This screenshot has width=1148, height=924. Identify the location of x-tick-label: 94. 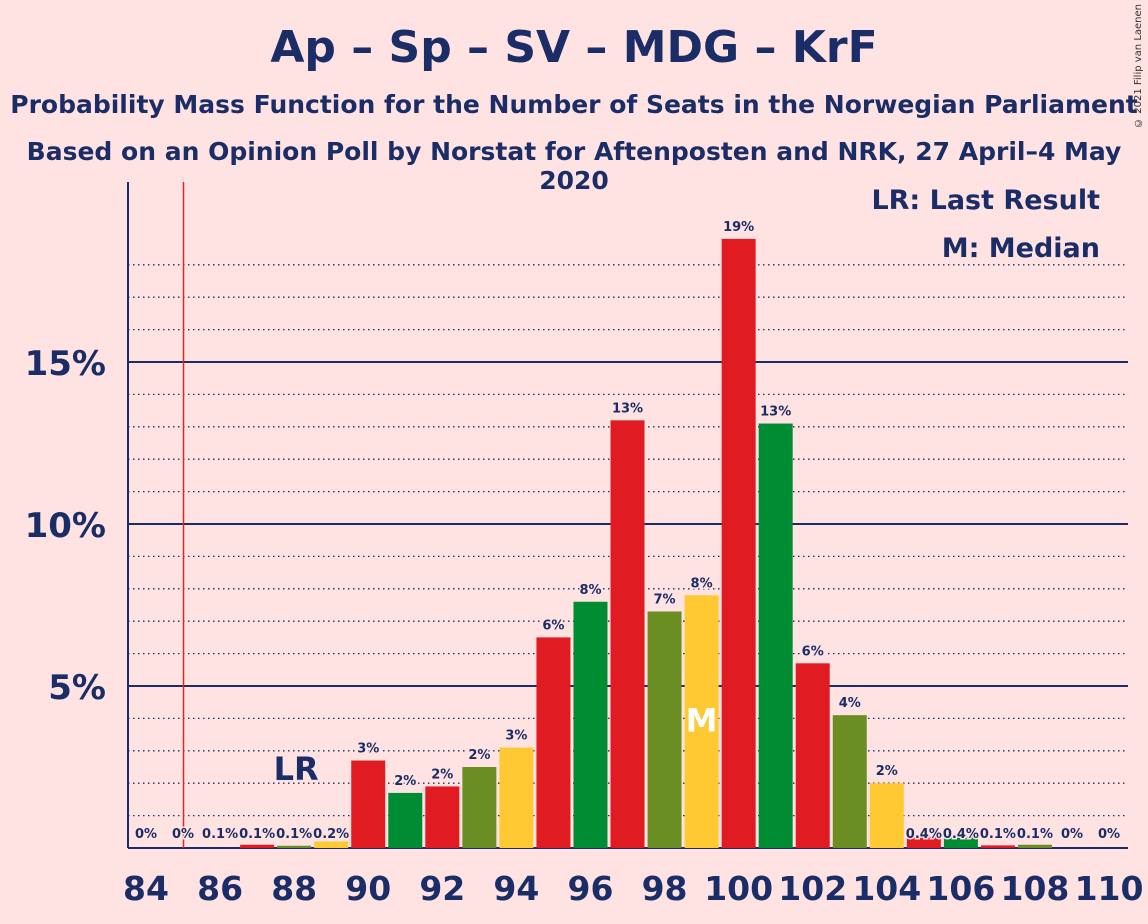
(516, 888).